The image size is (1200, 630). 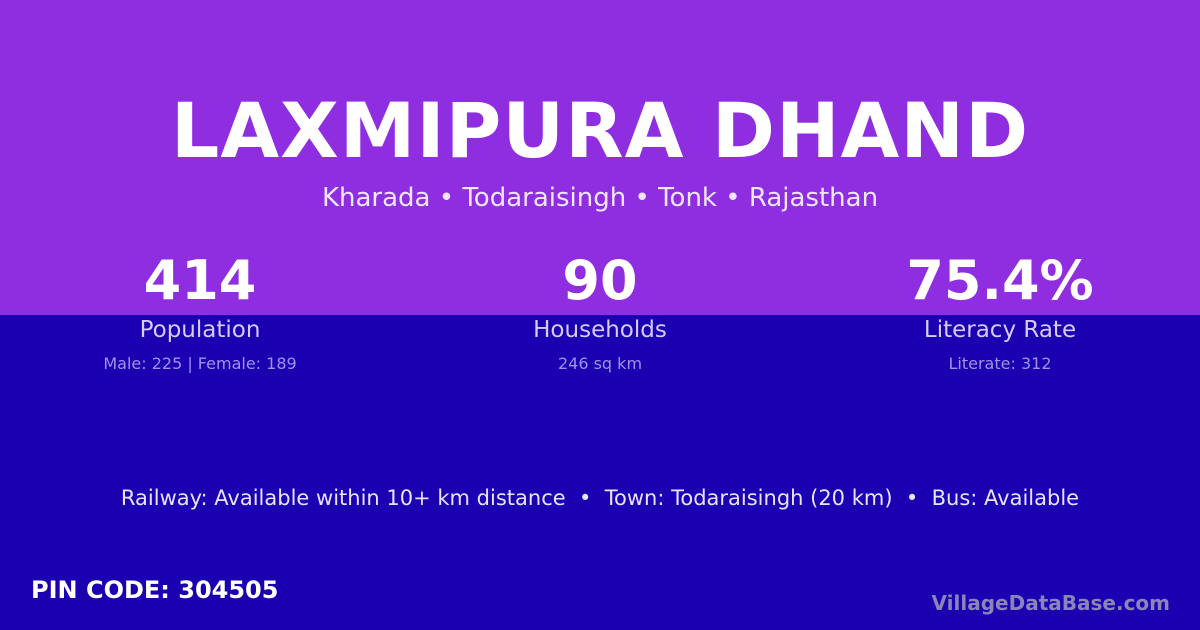 What do you see at coordinates (600, 280) in the screenshot?
I see `stat-value: 90` at bounding box center [600, 280].